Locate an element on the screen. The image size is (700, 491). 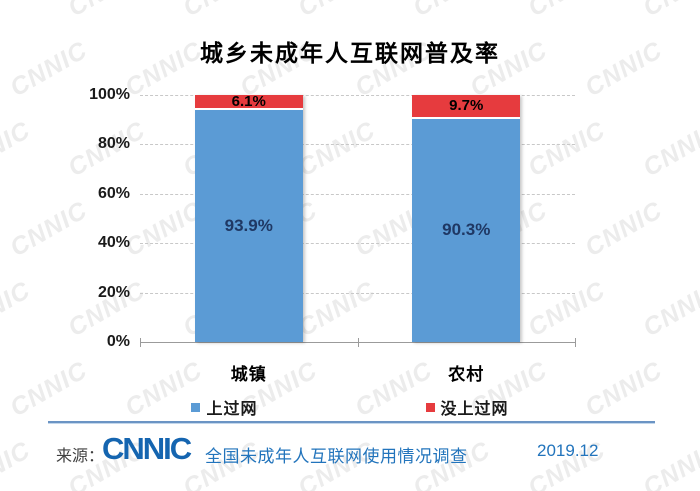
data-label: 93.9% is located at coordinates (248, 226).